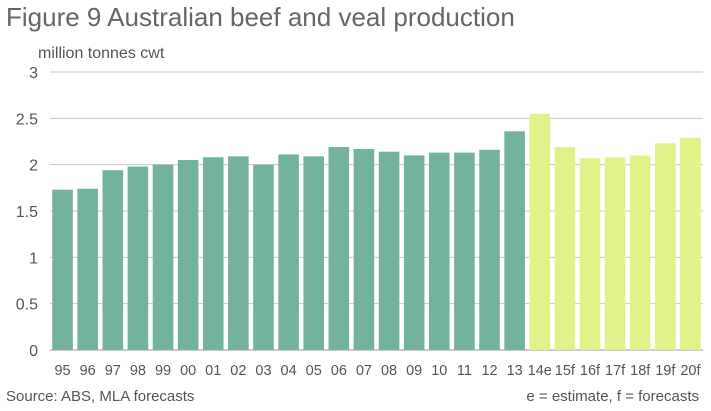 Image resolution: width=711 pixels, height=411 pixels. What do you see at coordinates (439, 371) in the screenshot?
I see `x-tick-label: 10` at bounding box center [439, 371].